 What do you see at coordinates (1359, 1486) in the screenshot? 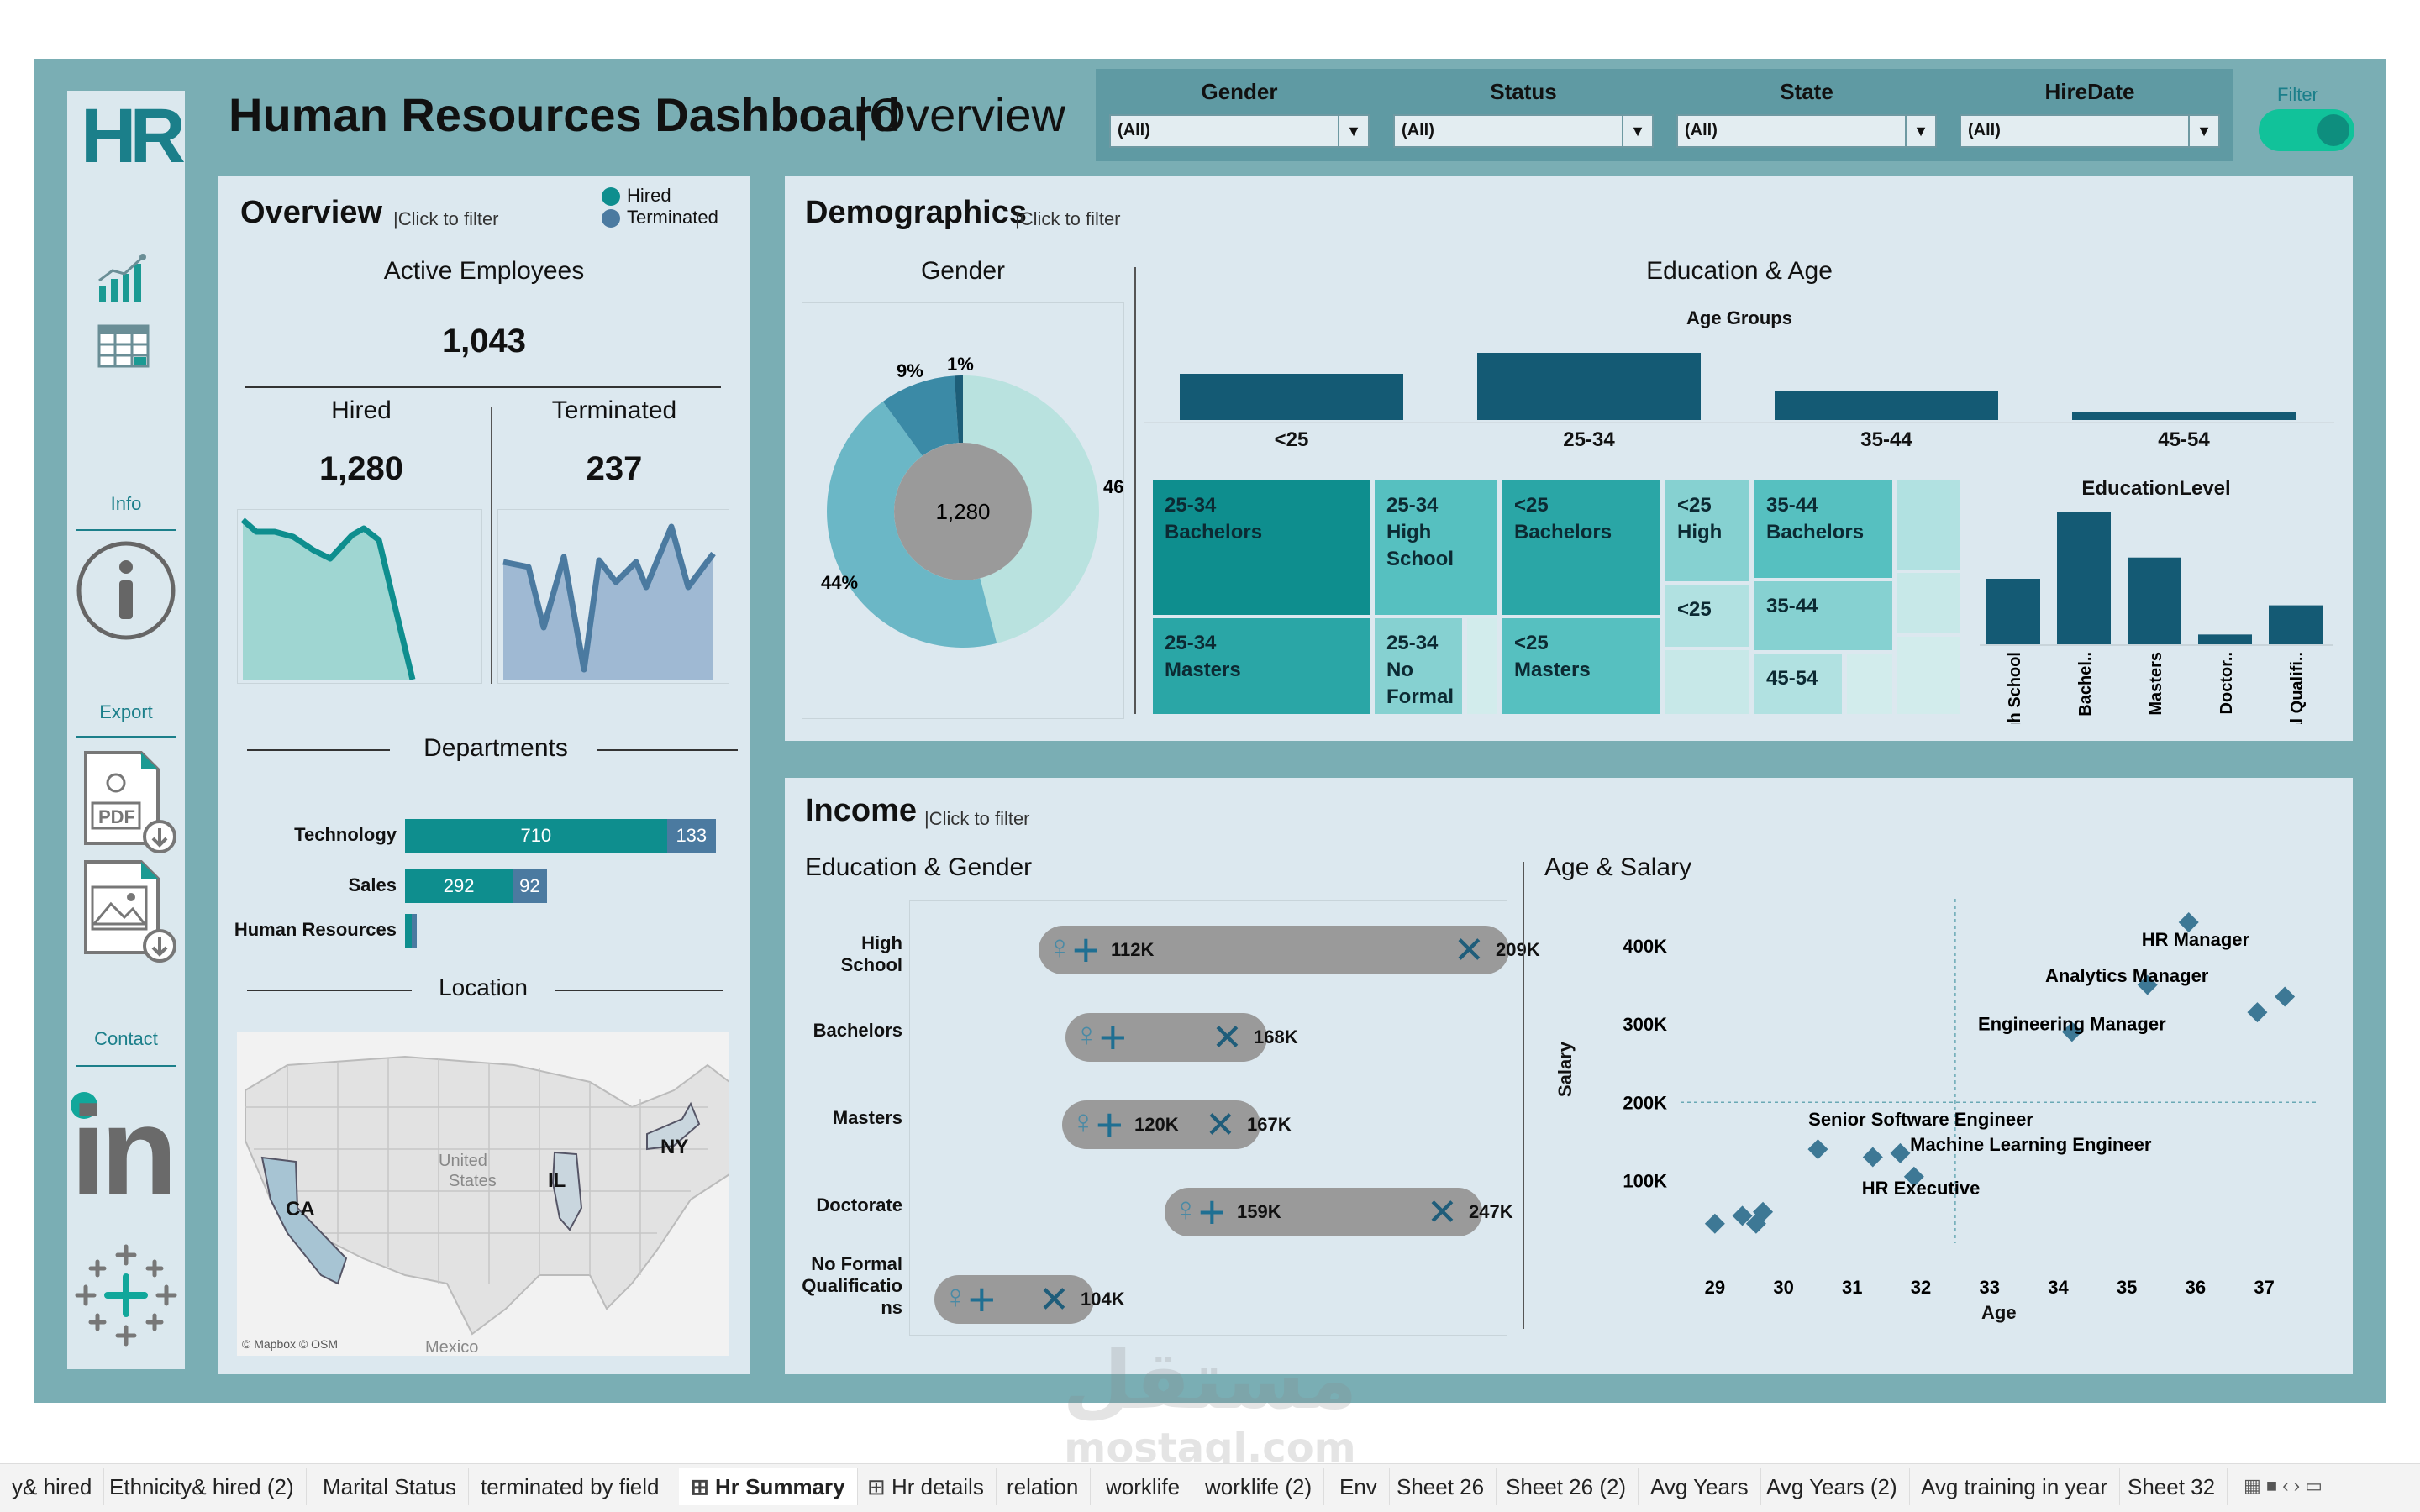
I see `sheet-tab: Env` at bounding box center [1359, 1486].